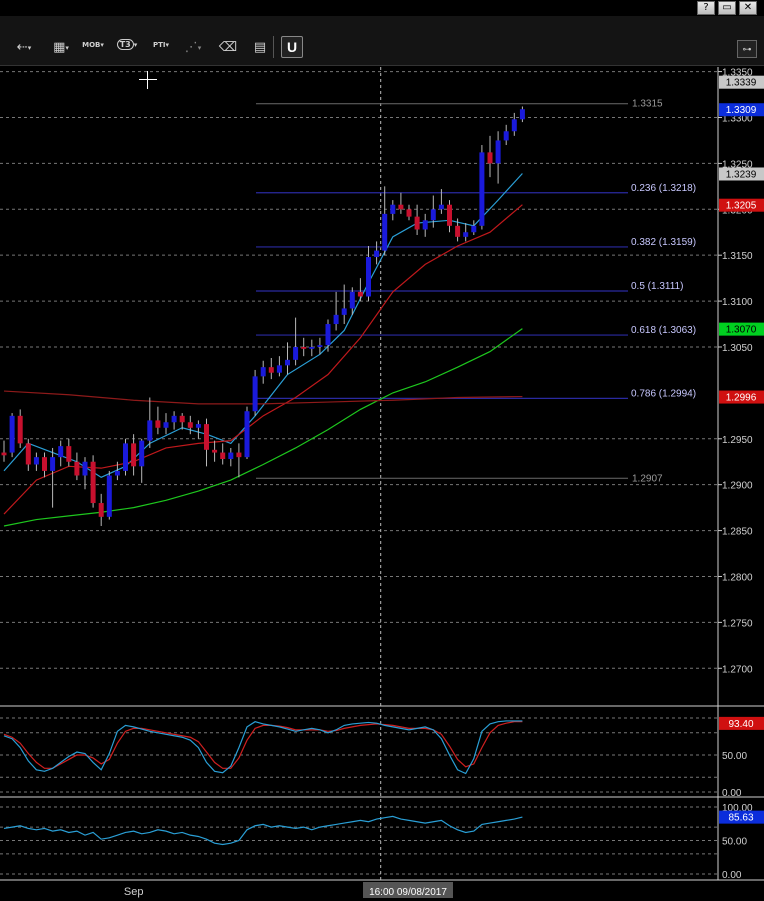  I want to click on price-tick-label: 1.2700, so click(737, 669).